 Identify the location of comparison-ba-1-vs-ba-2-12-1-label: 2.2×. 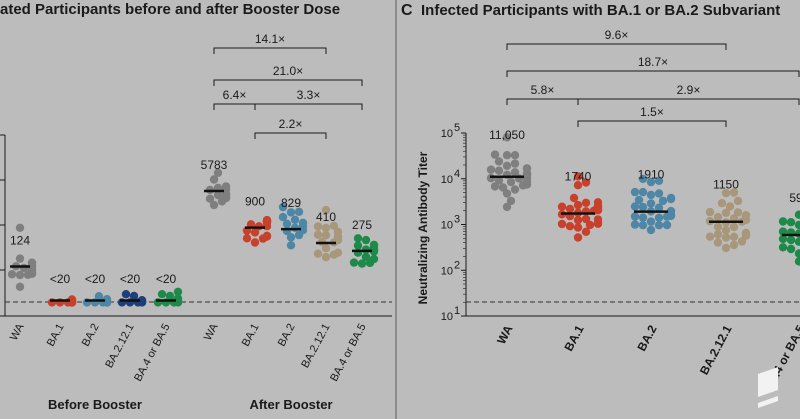
(291, 124).